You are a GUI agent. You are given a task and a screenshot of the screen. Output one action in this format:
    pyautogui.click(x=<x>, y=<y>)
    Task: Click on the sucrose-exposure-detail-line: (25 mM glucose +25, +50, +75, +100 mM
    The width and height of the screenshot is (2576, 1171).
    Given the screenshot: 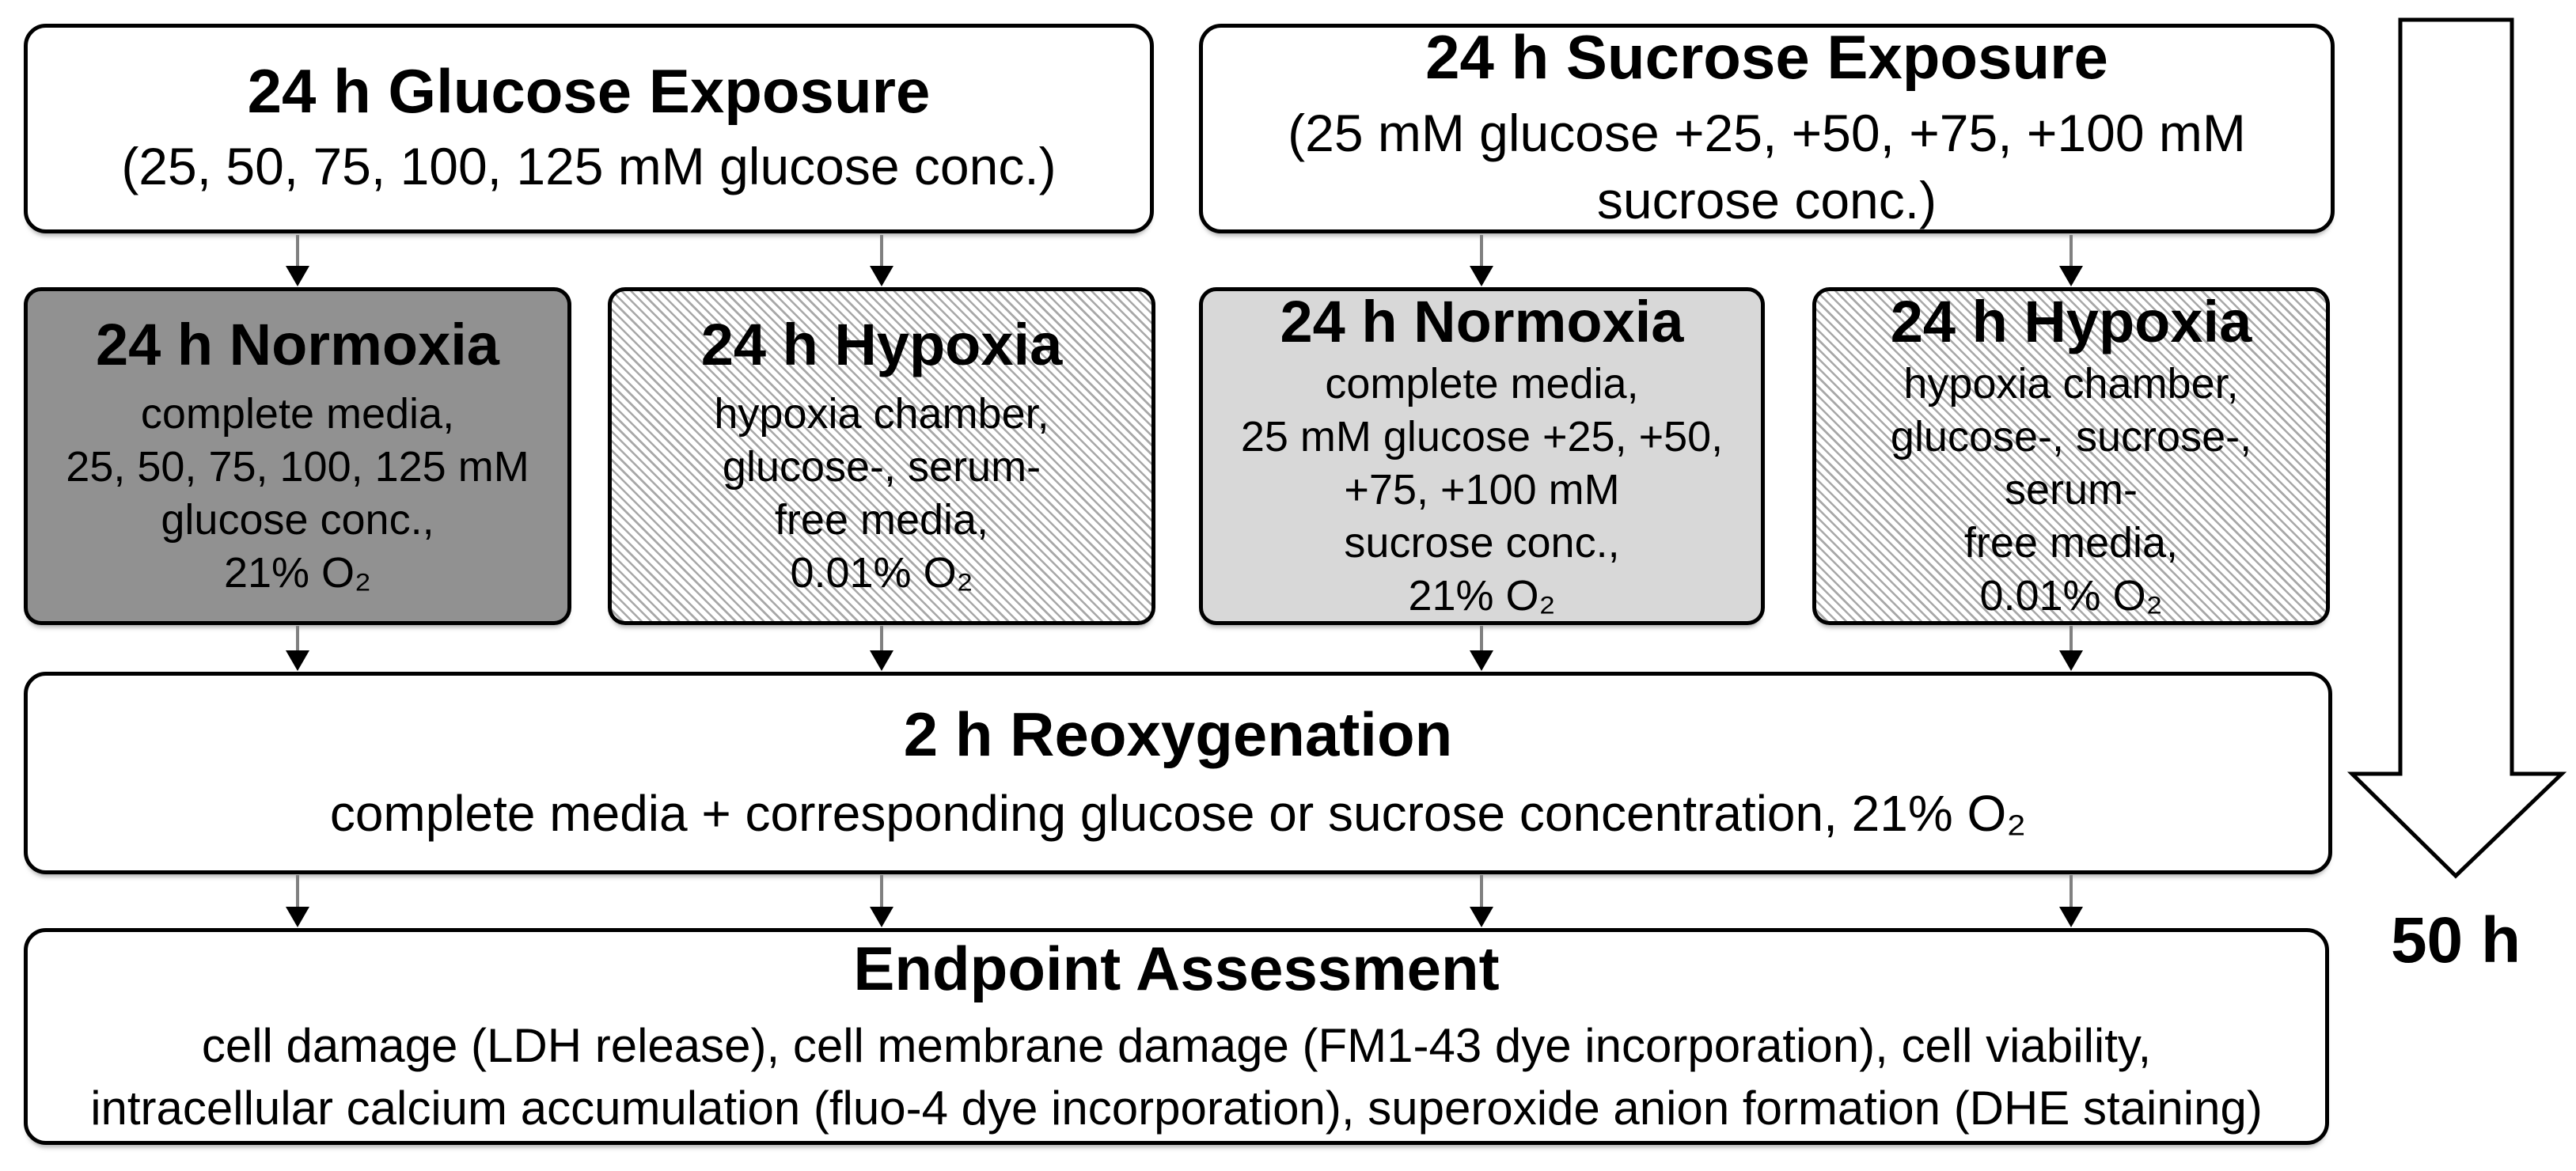 What is the action you would take?
    pyautogui.click(x=1767, y=132)
    